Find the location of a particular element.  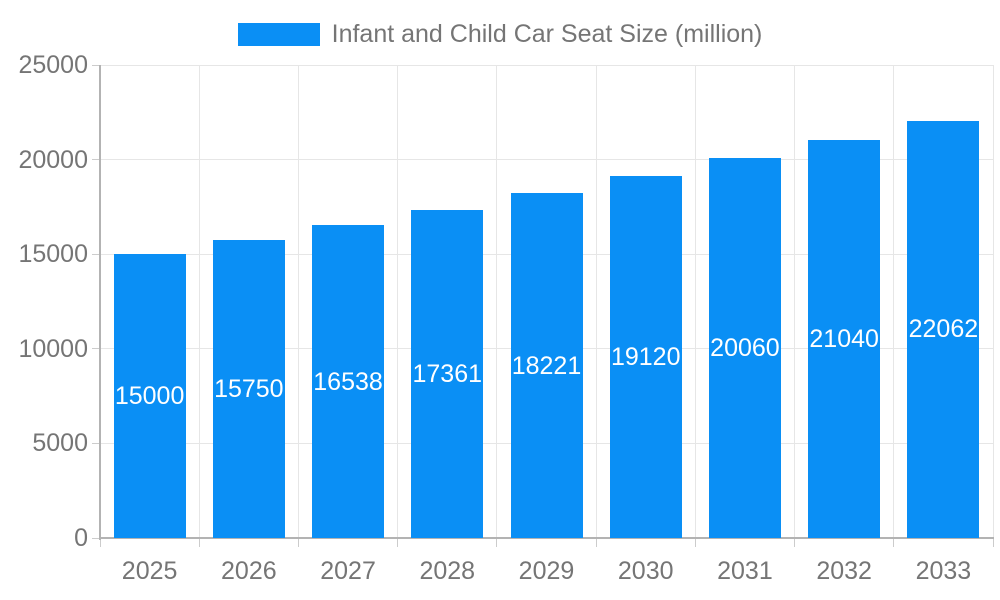

x-axis-line is located at coordinates (546, 538).